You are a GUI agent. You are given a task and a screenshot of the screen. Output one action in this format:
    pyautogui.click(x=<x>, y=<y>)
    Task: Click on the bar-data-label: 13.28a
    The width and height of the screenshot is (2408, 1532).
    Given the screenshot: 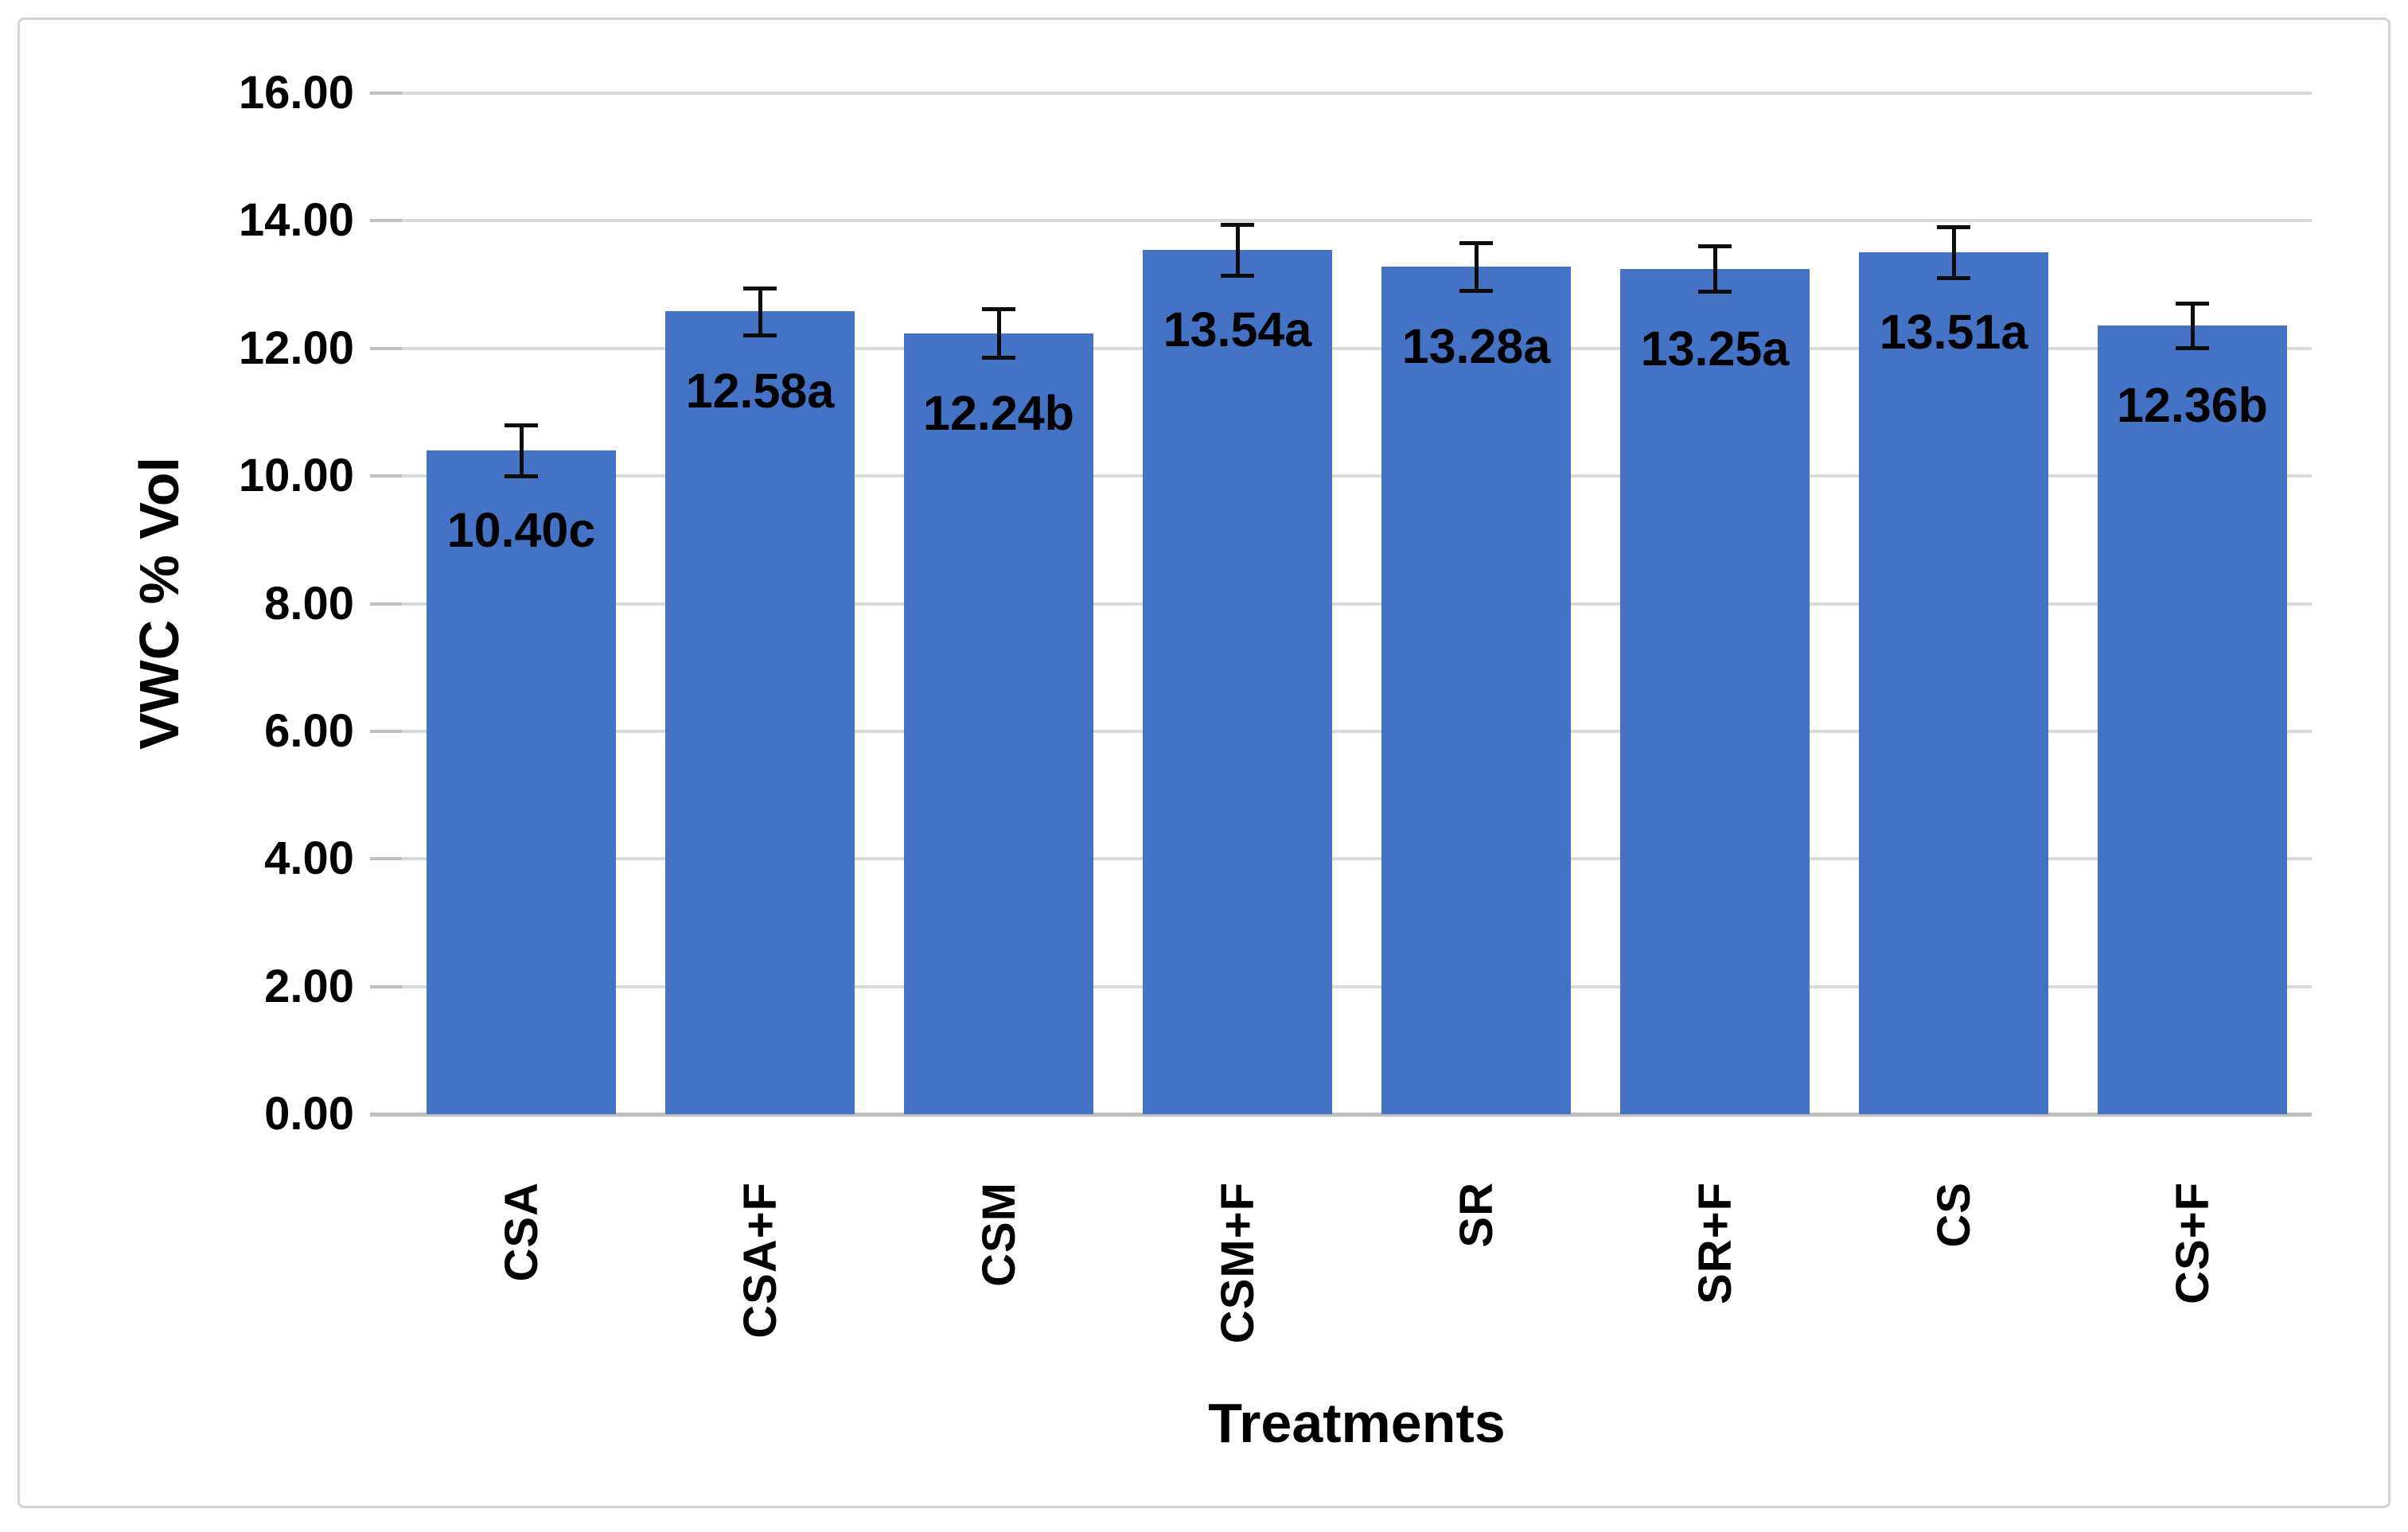 What is the action you would take?
    pyautogui.click(x=1476, y=346)
    